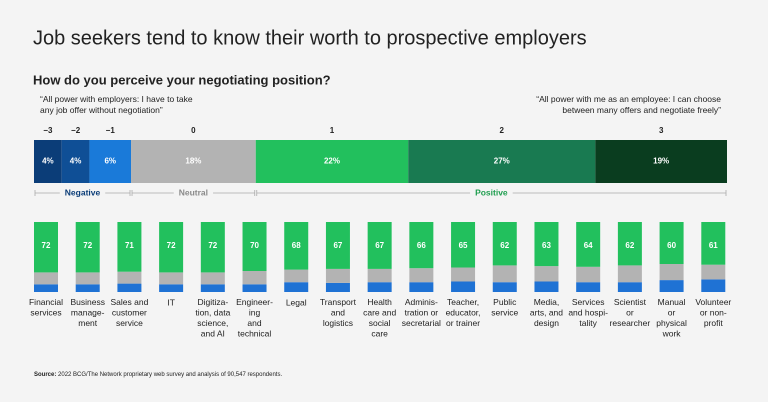 This screenshot has height=402, width=768. Describe the element at coordinates (630, 313) in the screenshot. I see `text-line: or` at that location.